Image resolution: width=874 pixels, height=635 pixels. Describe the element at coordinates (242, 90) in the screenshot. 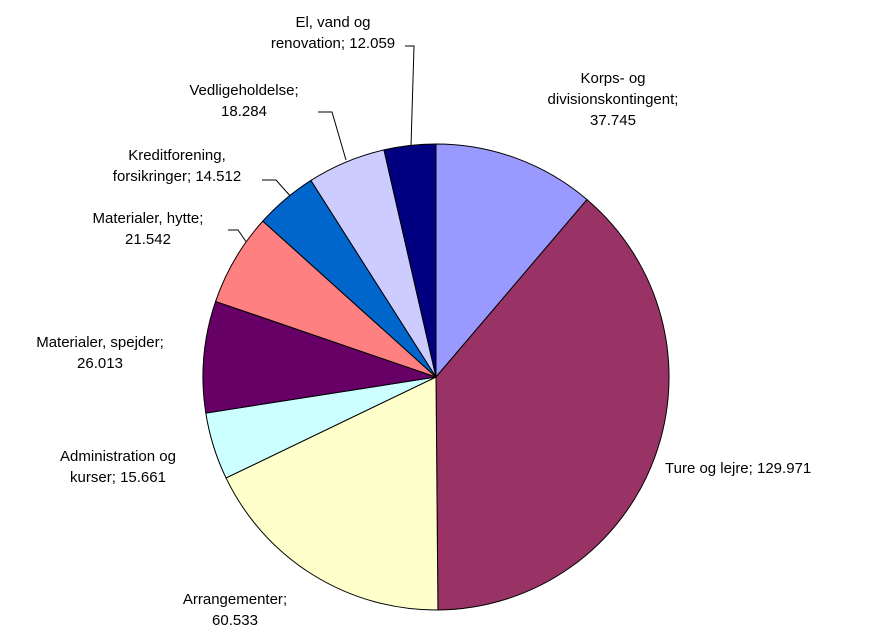

I see `category-name: Vedligeholdelse` at that location.